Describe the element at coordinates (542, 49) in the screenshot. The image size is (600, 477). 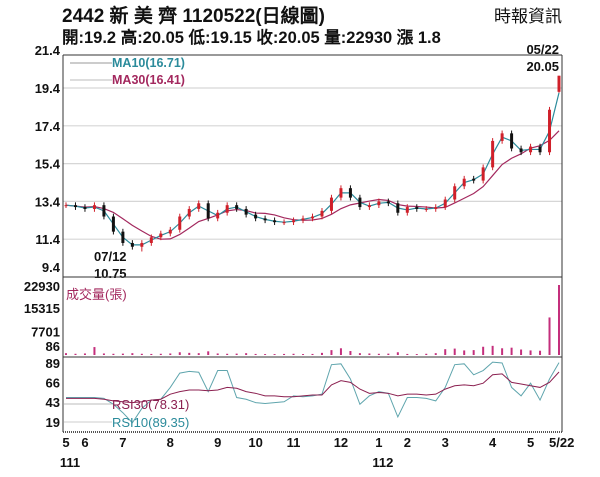
I see `last-date-annotation: 05/22` at that location.